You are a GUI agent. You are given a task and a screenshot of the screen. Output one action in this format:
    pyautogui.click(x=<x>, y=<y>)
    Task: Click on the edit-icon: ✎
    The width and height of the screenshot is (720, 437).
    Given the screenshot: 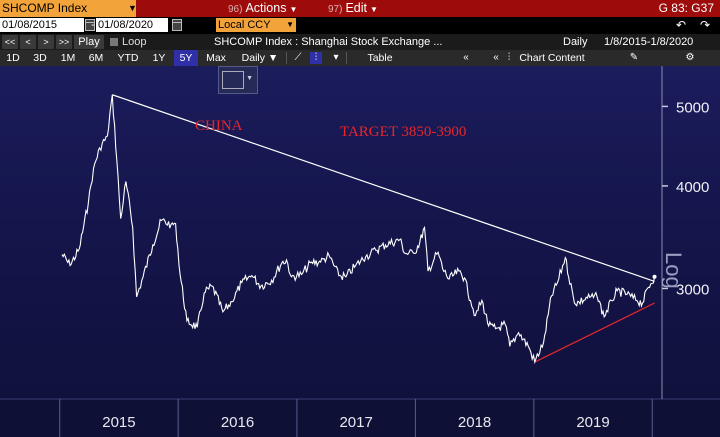 What is the action you would take?
    pyautogui.click(x=634, y=57)
    